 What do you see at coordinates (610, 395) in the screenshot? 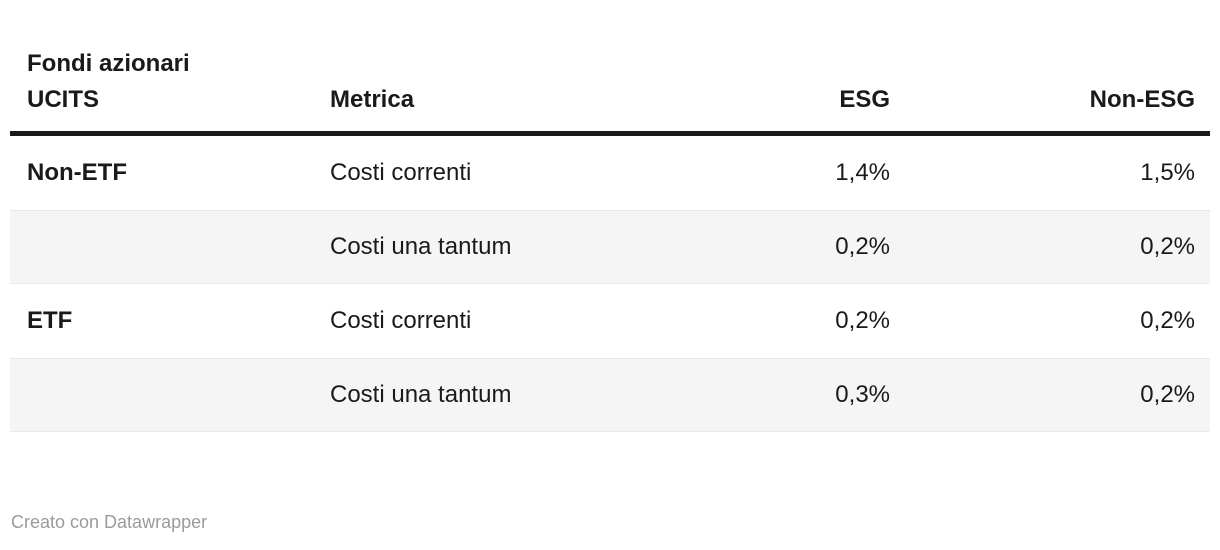
I see `table-row: Costi una tantum 0,3% 0,2%` at bounding box center [610, 395].